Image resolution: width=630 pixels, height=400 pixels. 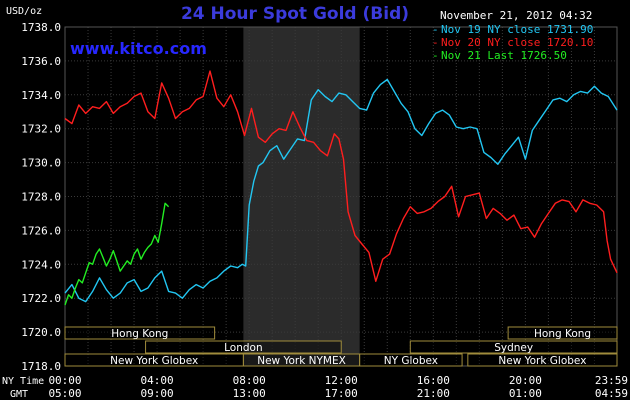 I want to click on x-tick-ny: 08:00, so click(x=249, y=380).